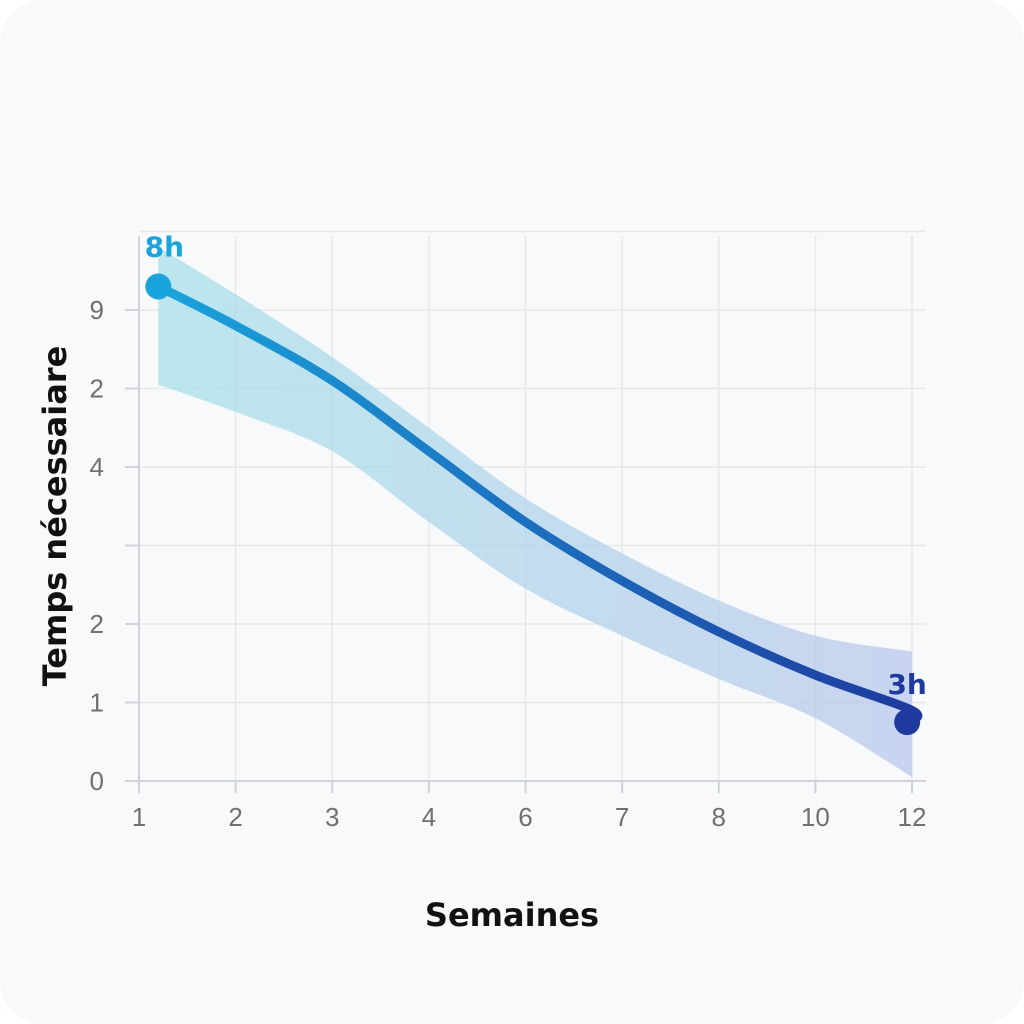 The height and width of the screenshot is (1024, 1024). I want to click on x-tick-label: 1, so click(139, 817).